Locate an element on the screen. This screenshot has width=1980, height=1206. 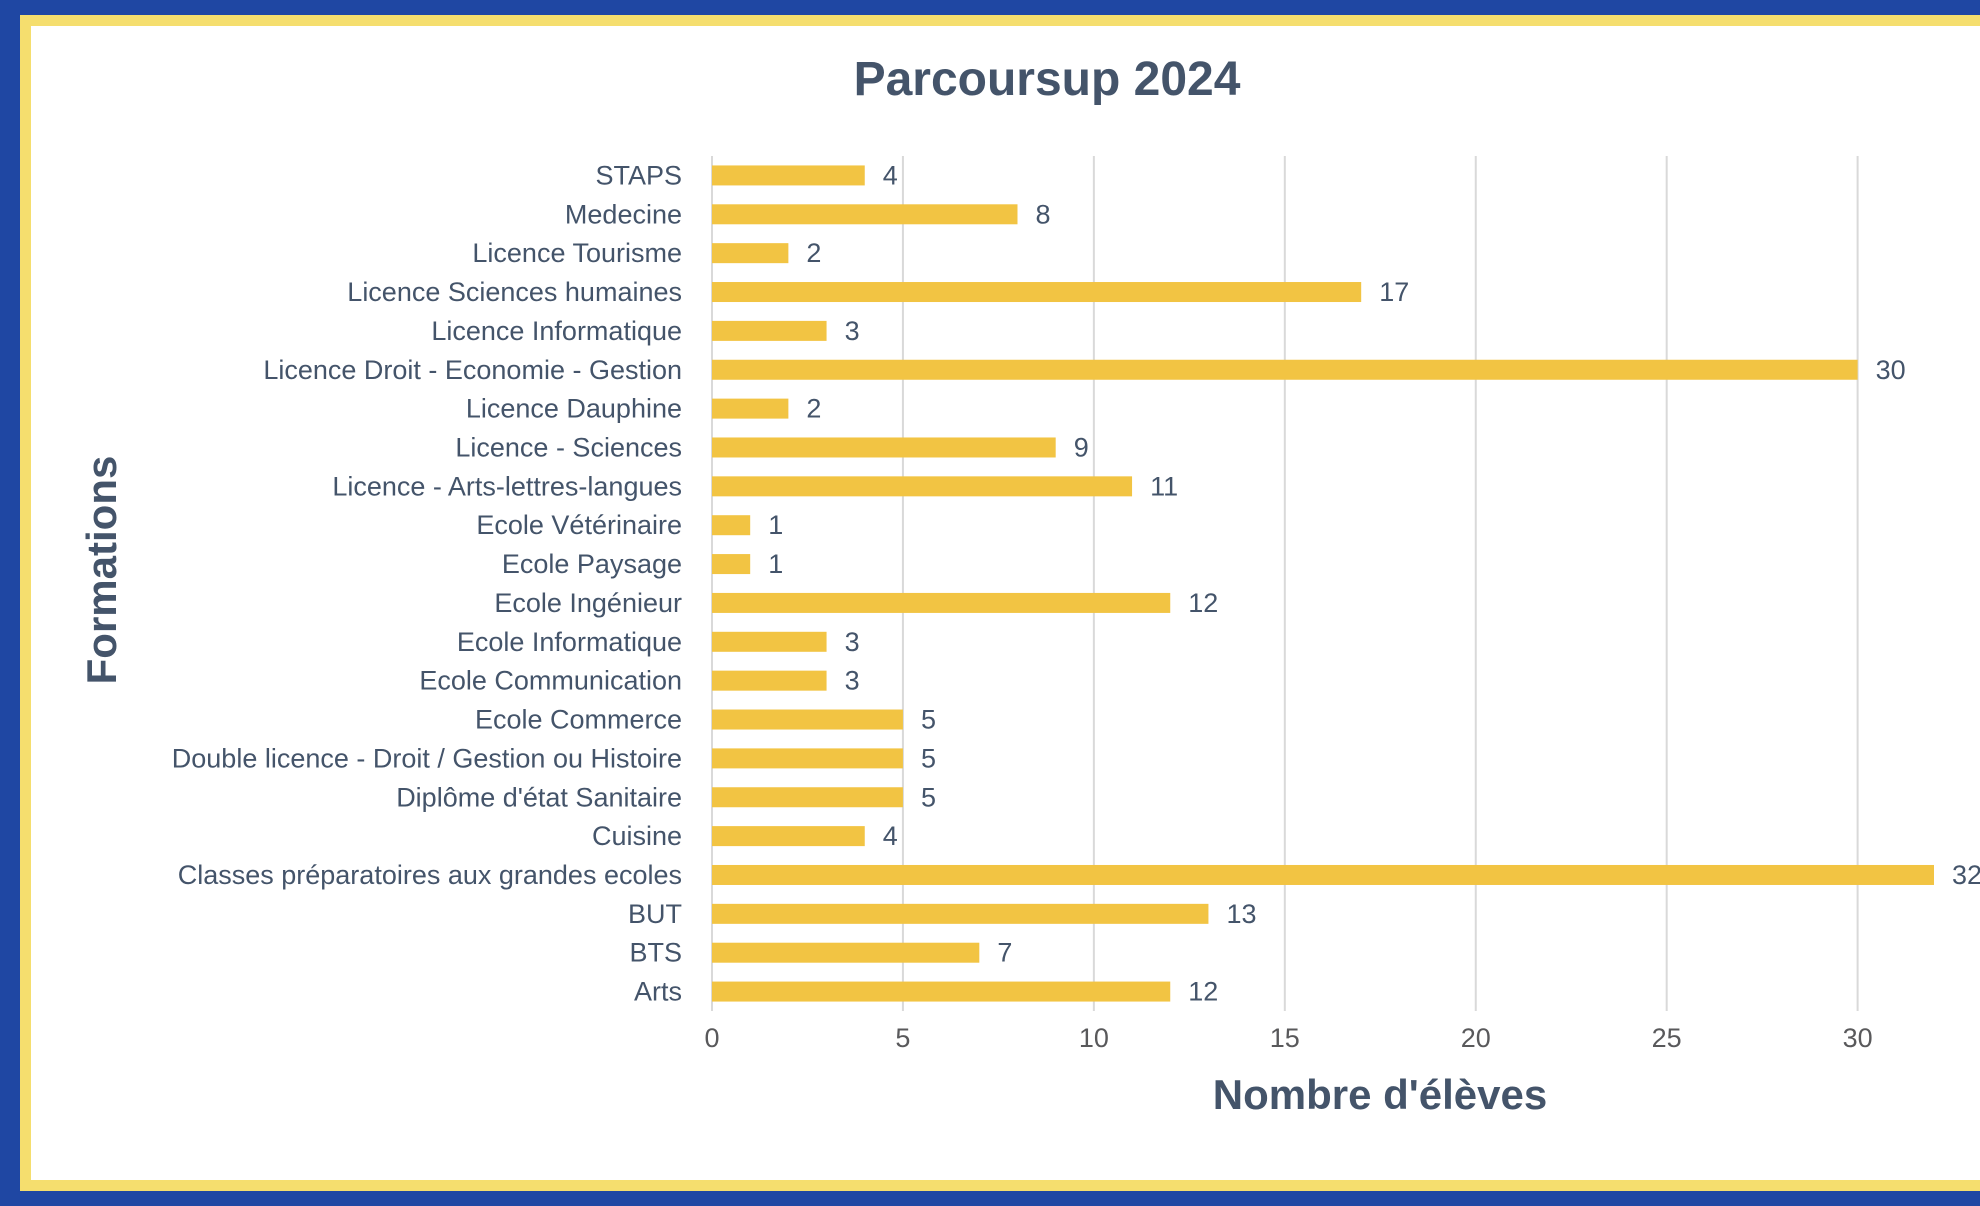
category-label: Ecole Vétérinaire is located at coordinates (579, 525).